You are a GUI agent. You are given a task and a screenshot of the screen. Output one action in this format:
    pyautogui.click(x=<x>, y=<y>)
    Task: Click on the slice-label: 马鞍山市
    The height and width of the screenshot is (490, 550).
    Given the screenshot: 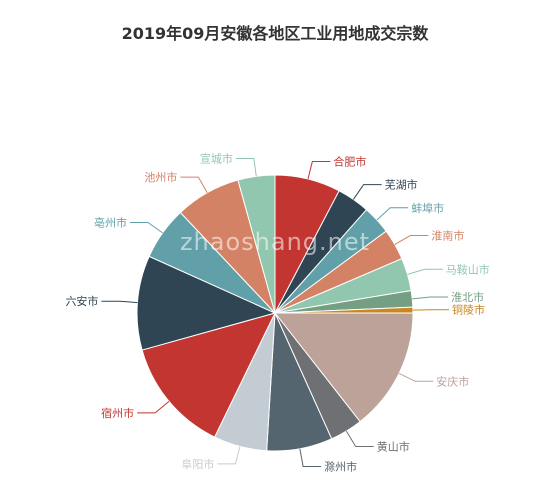 What is the action you would take?
    pyautogui.click(x=468, y=269)
    